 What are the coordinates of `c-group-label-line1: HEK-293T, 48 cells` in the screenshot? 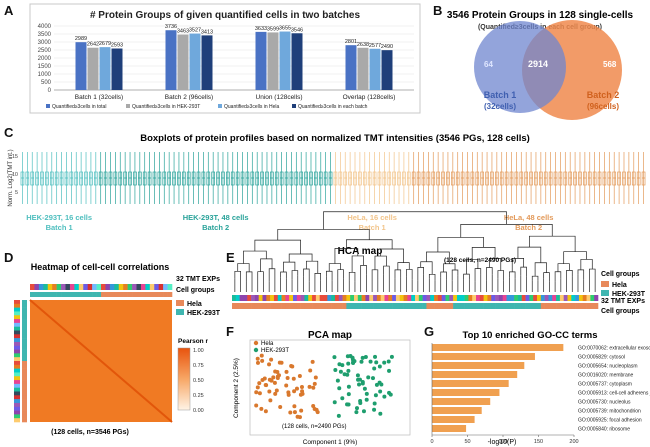 It's located at (216, 217).